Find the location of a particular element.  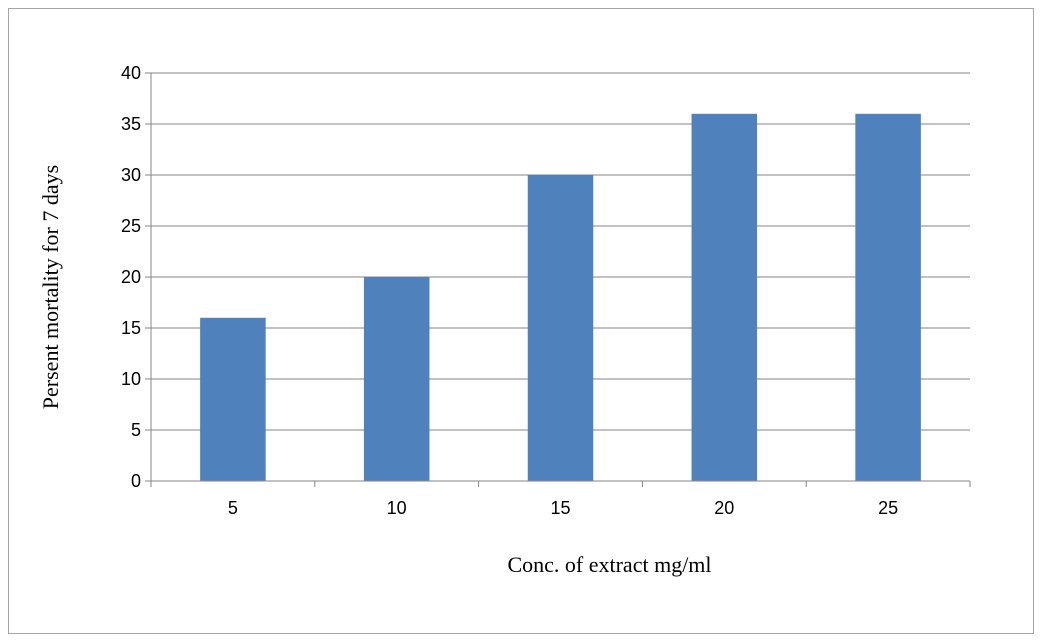

y-tick-label: 5 is located at coordinates (136, 430).